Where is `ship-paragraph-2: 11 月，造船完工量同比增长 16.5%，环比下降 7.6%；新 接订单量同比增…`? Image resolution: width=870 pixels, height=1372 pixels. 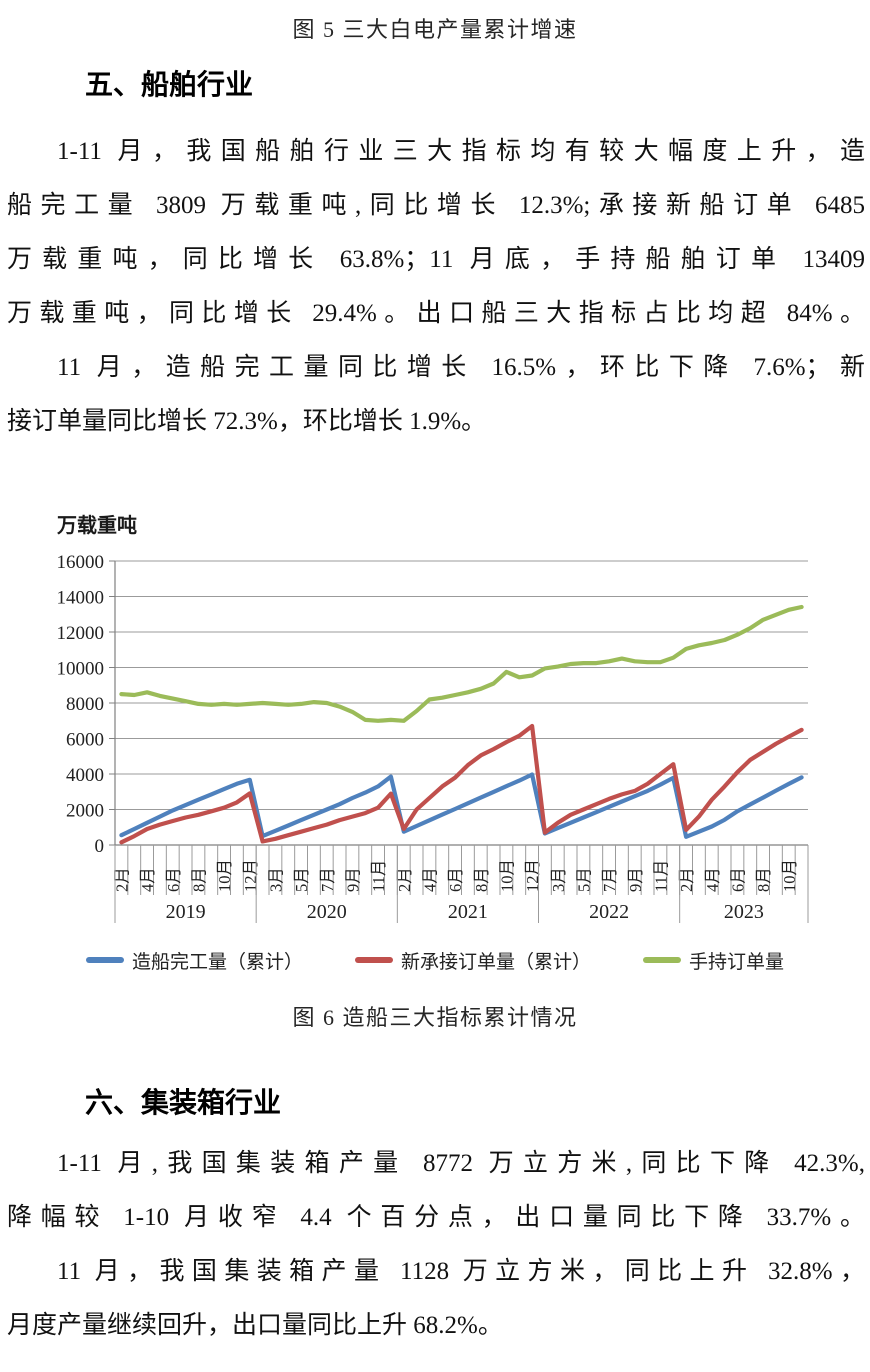 ship-paragraph-2: 11 月，造船完工量同比增长 16.5%，环比下降 7.6%；新 接订单量同比增… is located at coordinates (435, 395).